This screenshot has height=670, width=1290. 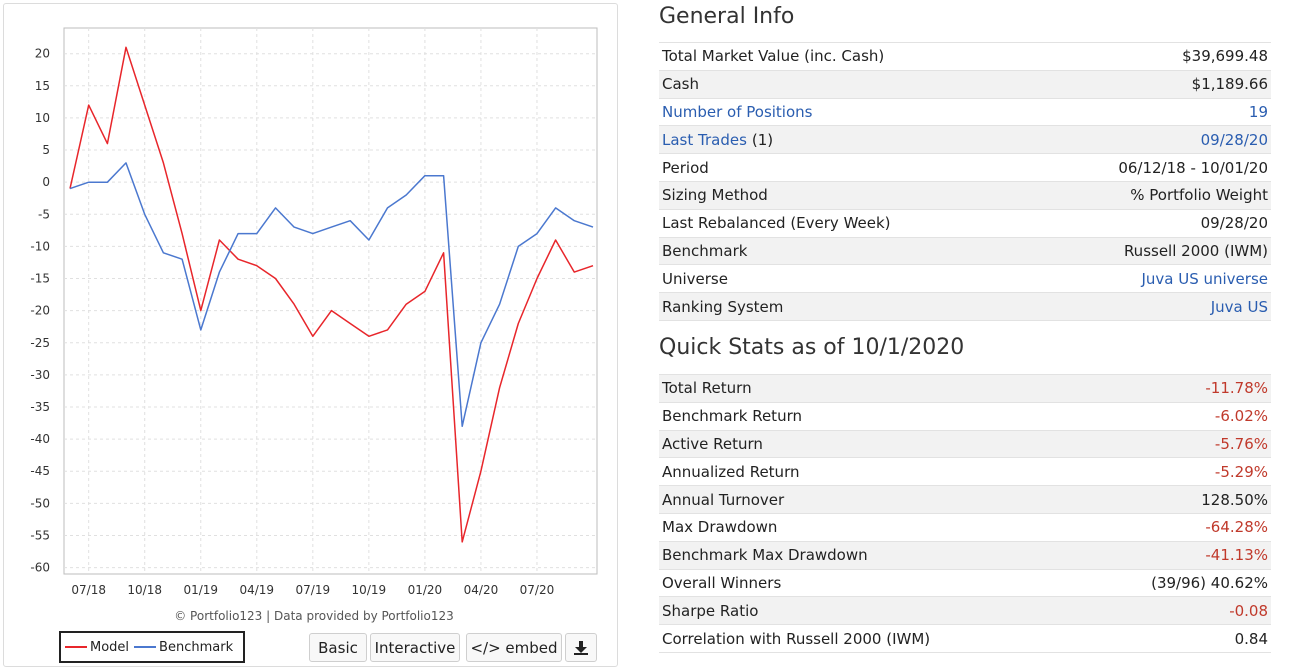 What do you see at coordinates (722, 582) in the screenshot?
I see `row-label: Overall Winners` at bounding box center [722, 582].